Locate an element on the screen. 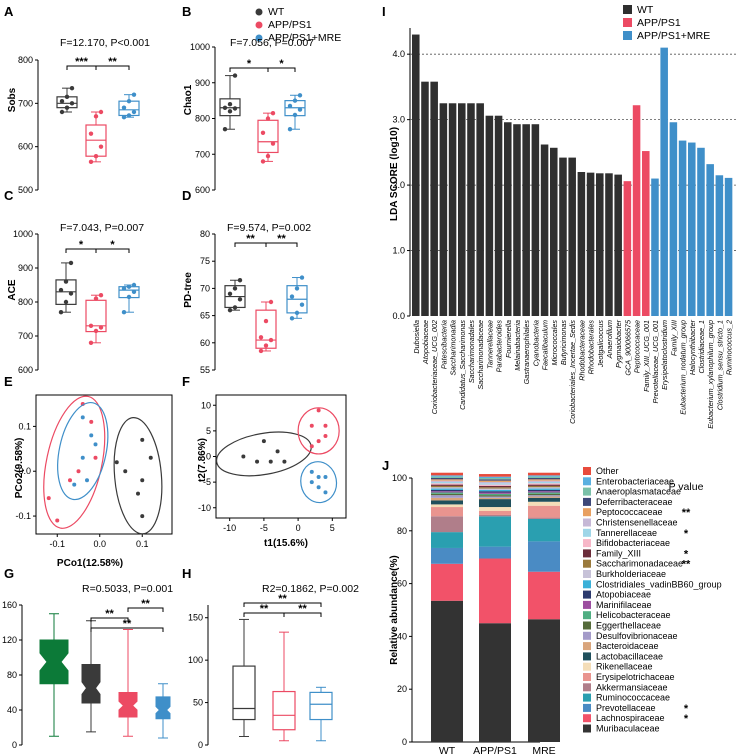  panel-j-legend-pvalue: * is located at coordinates (686, 719).